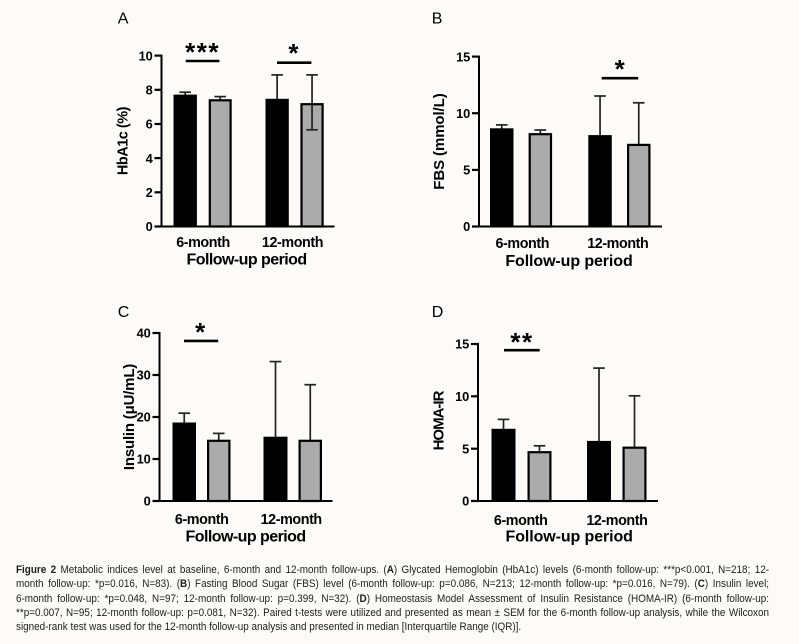  I want to click on svg-text: 6, so click(149, 124).